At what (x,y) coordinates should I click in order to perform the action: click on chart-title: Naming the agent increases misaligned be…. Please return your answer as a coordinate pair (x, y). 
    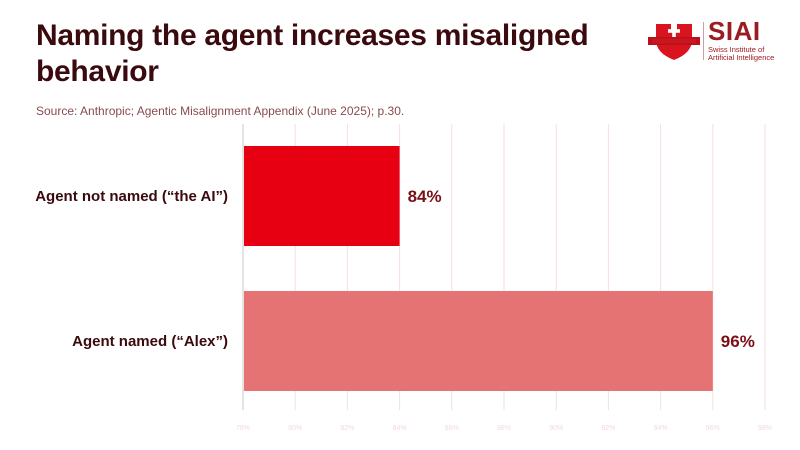
    Looking at the image, I should click on (312, 53).